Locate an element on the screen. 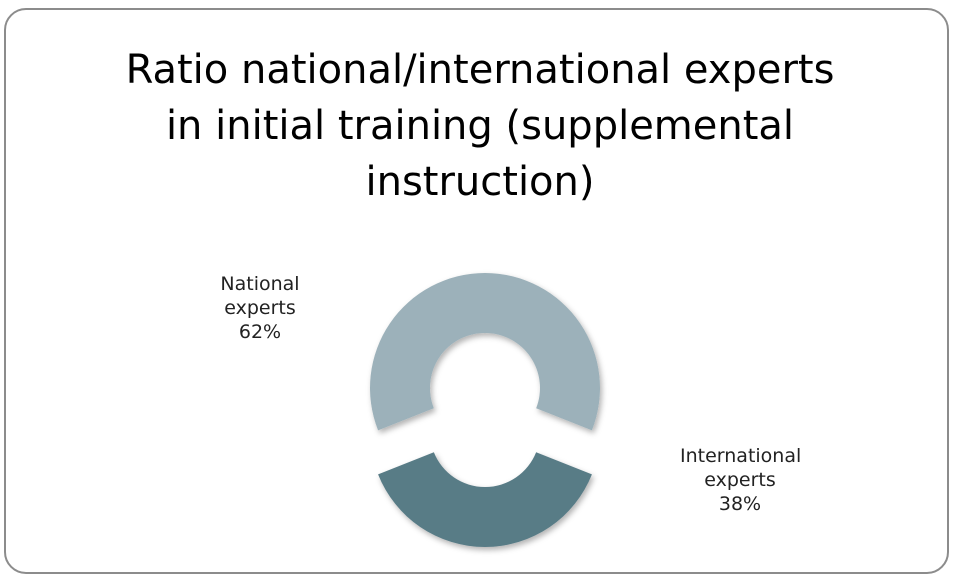 The width and height of the screenshot is (957, 581). category-label: National experts is located at coordinates (260, 296).